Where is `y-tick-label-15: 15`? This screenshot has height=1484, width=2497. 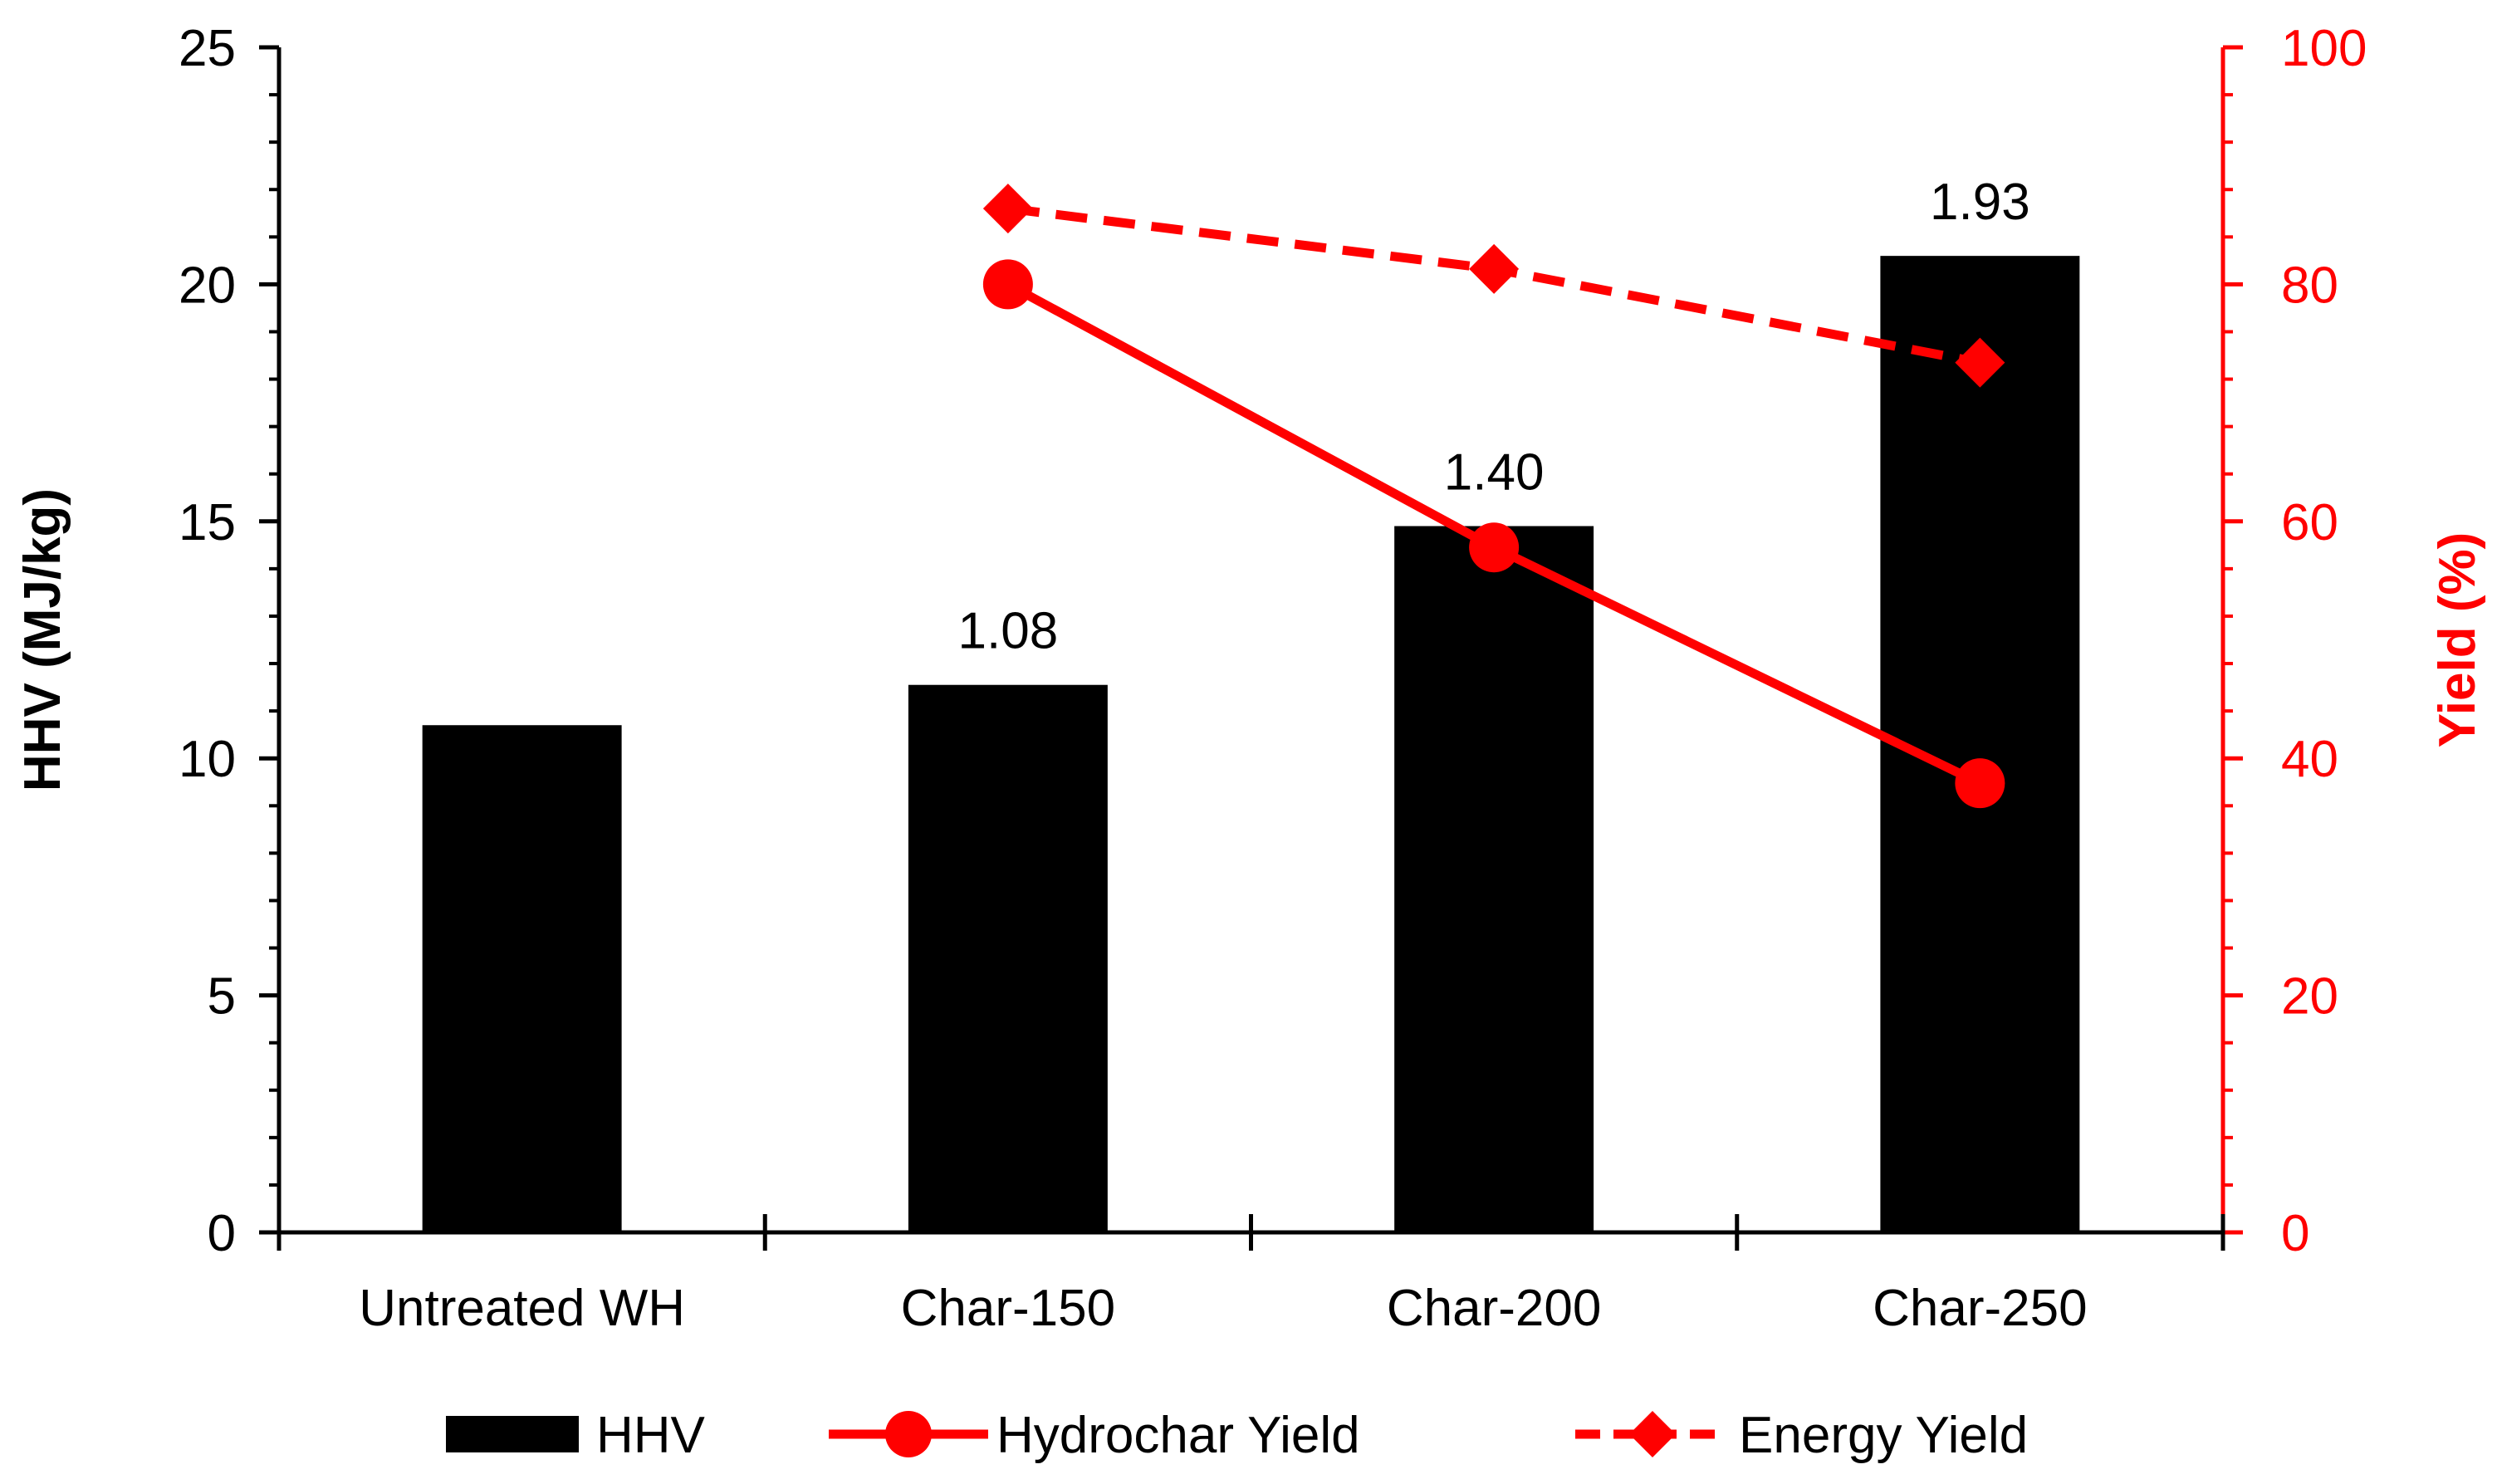
y-tick-label-15: 15 is located at coordinates (207, 522).